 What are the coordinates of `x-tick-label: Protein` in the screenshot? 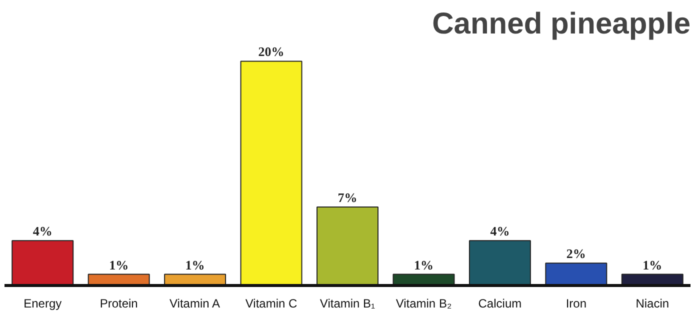 It's located at (119, 303).